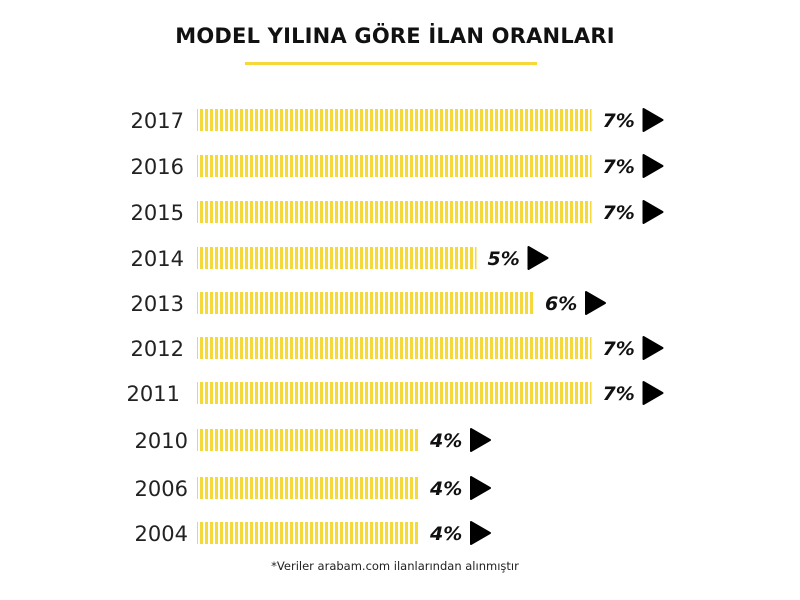  What do you see at coordinates (157, 167) in the screenshot?
I see `year-label: 2016` at bounding box center [157, 167].